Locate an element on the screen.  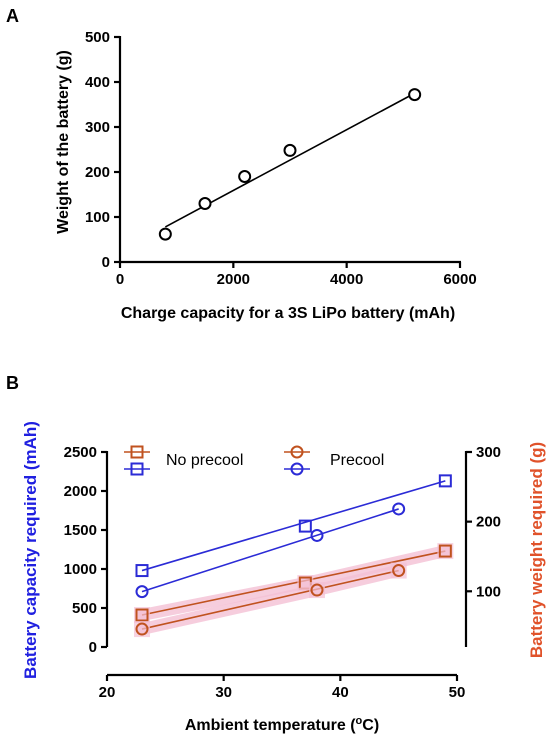
panel-a-y-tick-label: 100 is located at coordinates (97, 217).